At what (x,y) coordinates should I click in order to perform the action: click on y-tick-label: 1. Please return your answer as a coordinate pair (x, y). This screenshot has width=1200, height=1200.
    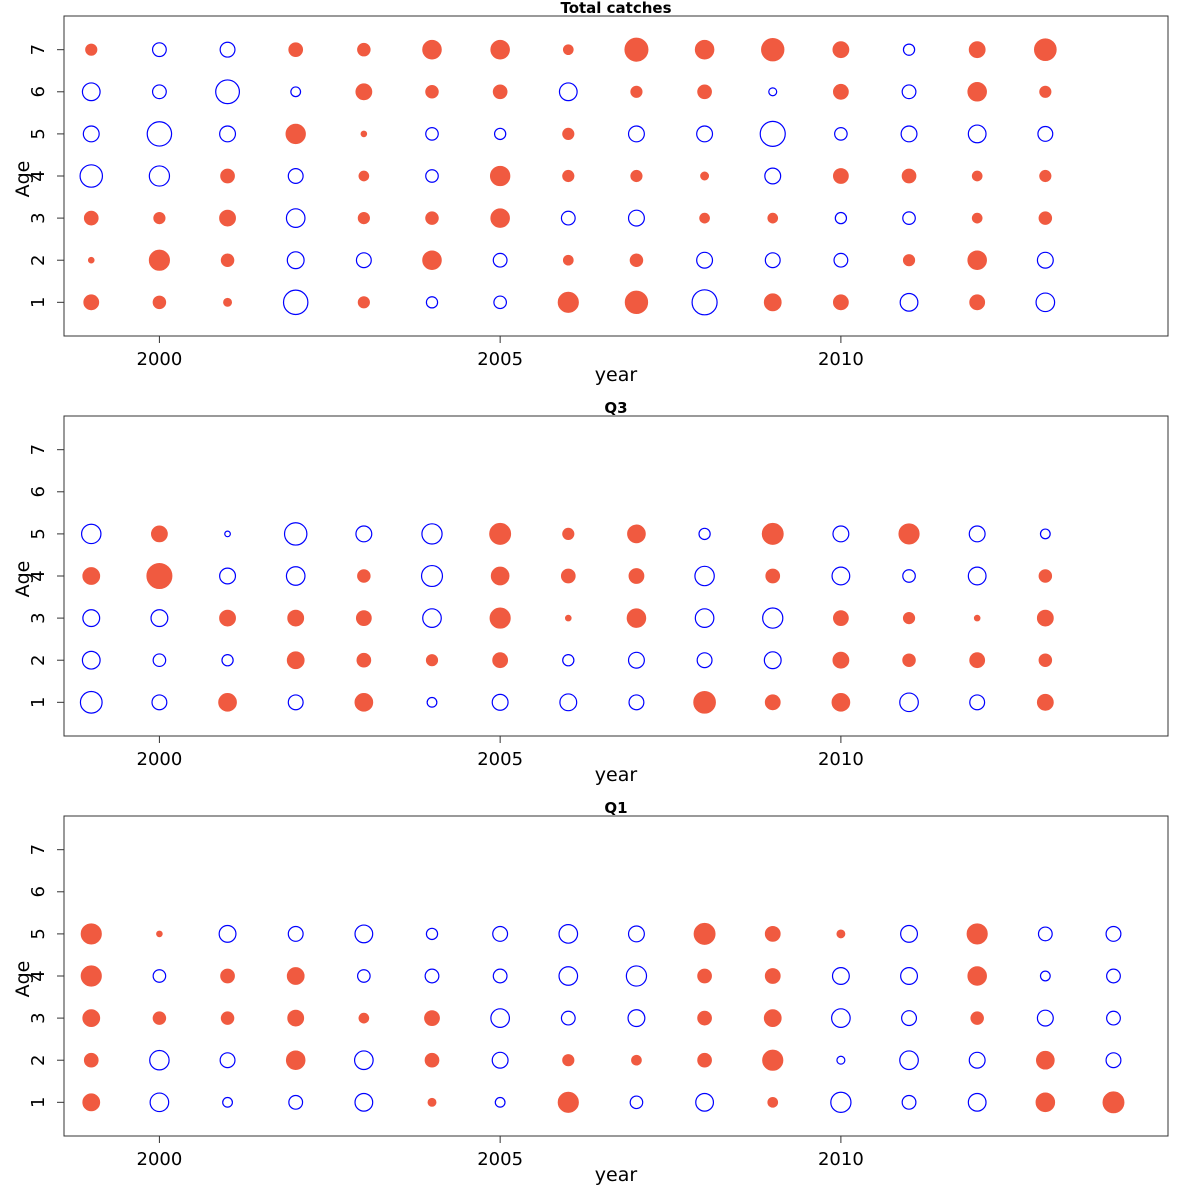
    Looking at the image, I should click on (38, 302).